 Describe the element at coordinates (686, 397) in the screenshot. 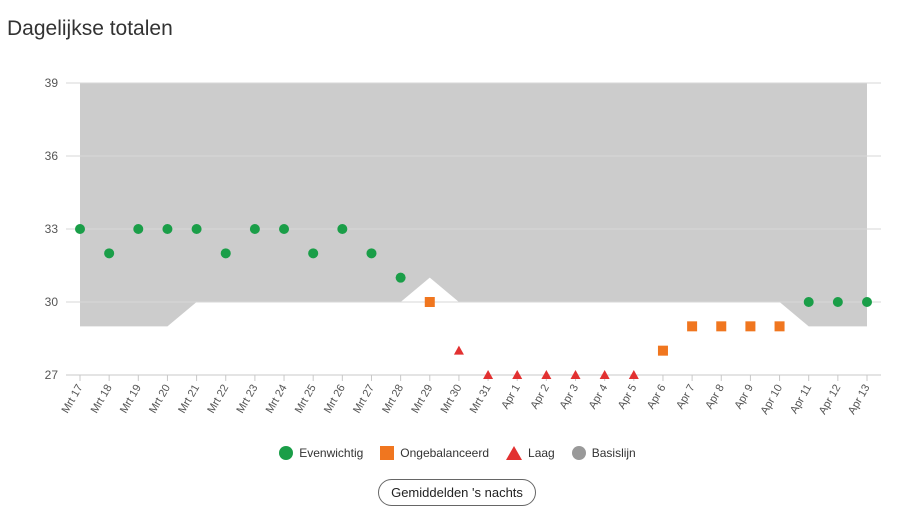

I see `x-tick-label-21: Apr 7` at that location.